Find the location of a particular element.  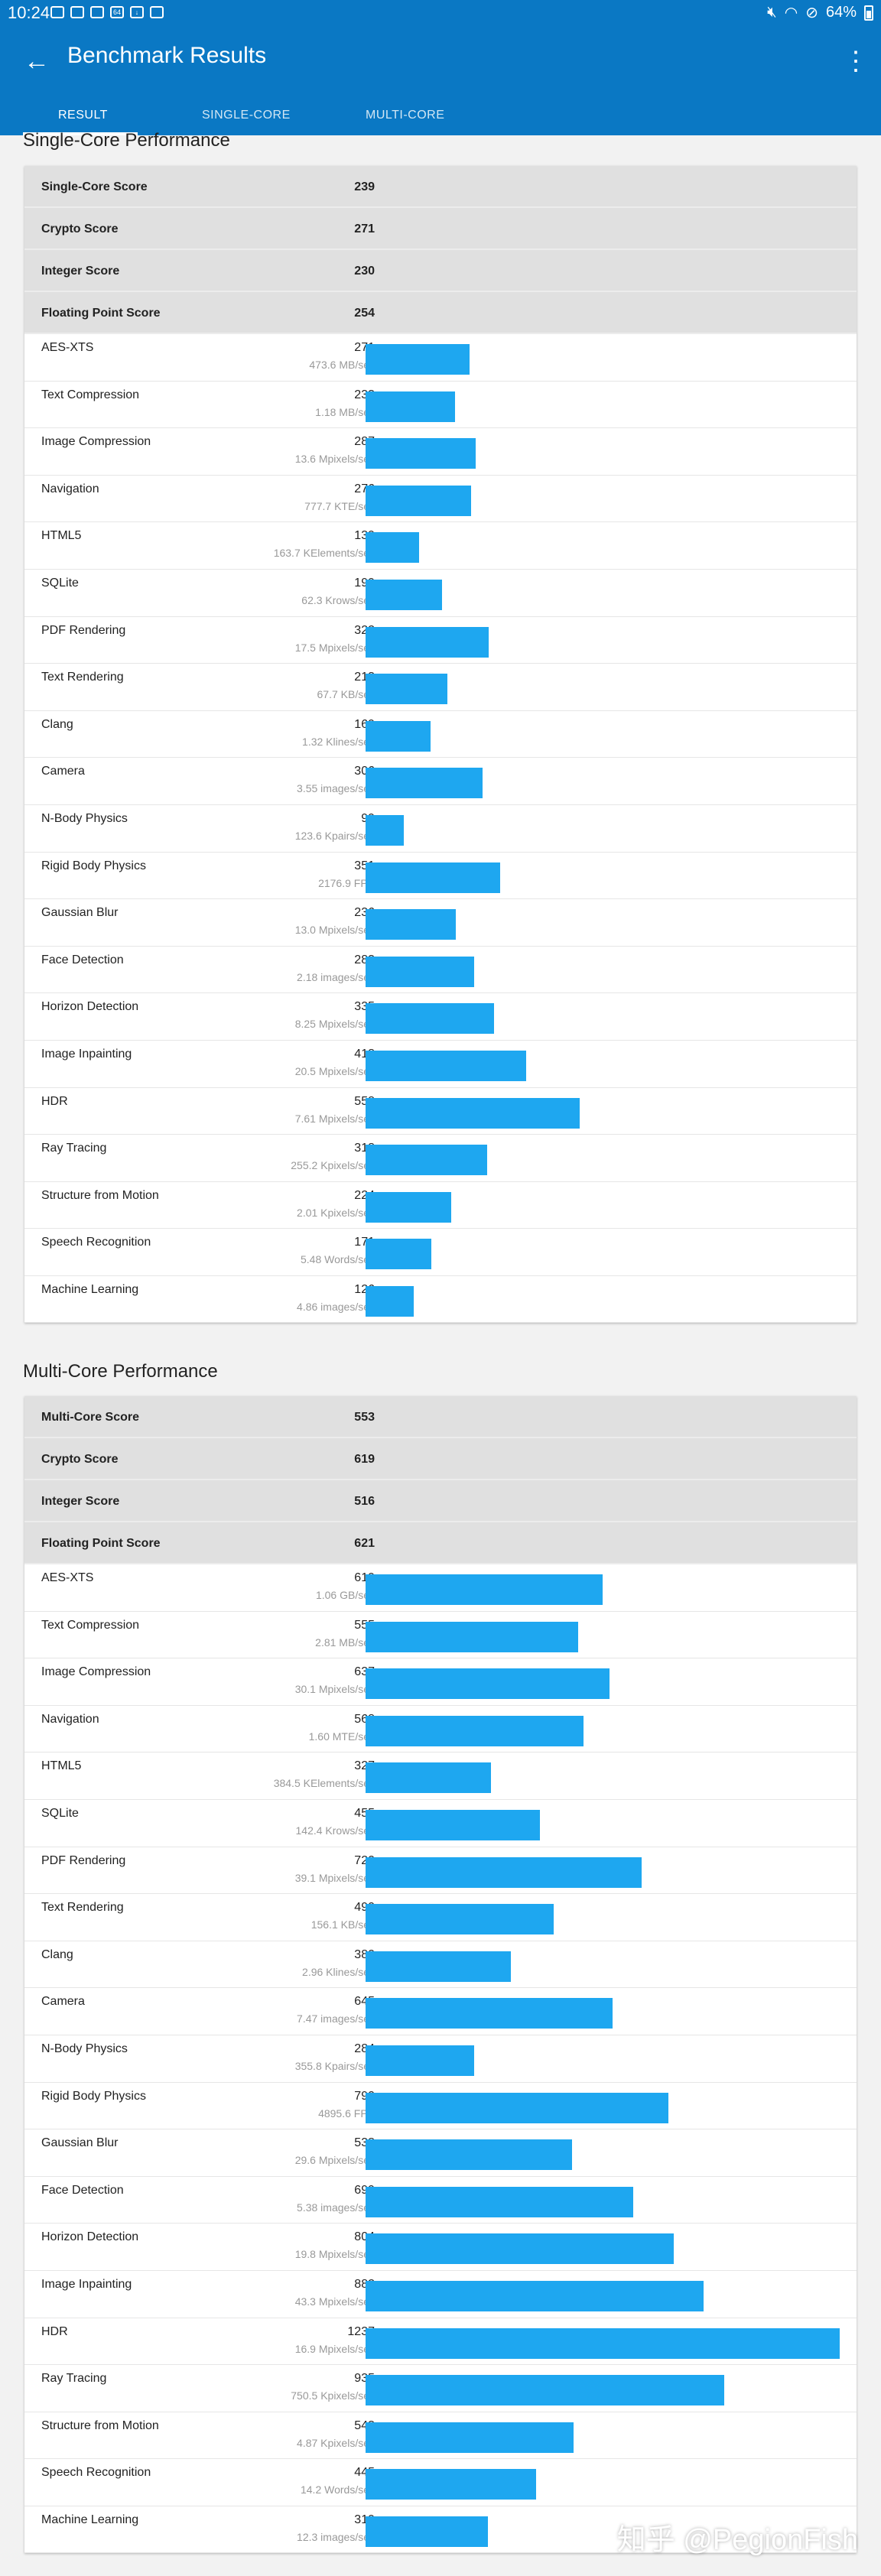

workload-rate: 4895.6 FPS is located at coordinates (346, 2114).